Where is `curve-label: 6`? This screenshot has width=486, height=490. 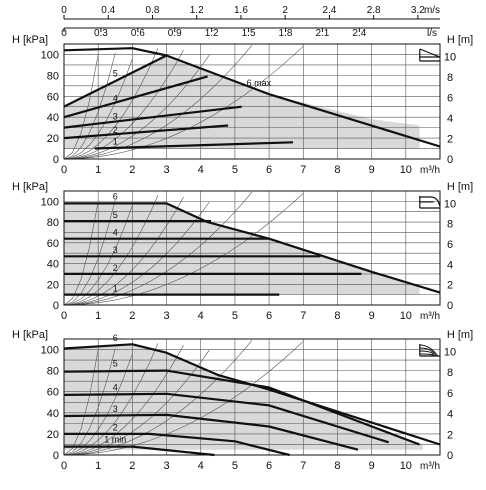
curve-label: 6 is located at coordinates (115, 196).